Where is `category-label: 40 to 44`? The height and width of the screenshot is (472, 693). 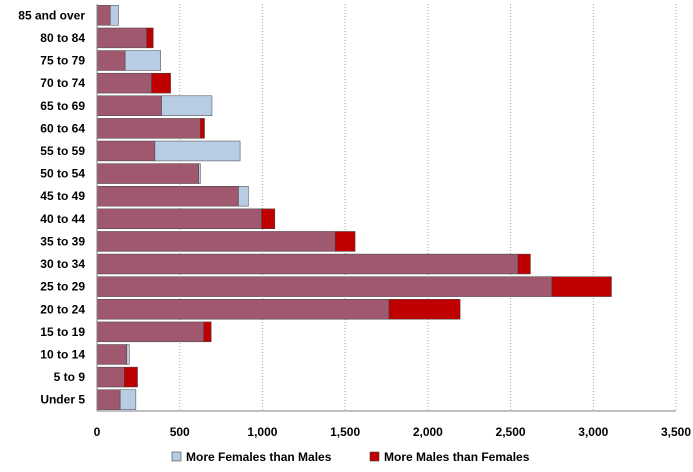 category-label: 40 to 44 is located at coordinates (62, 219).